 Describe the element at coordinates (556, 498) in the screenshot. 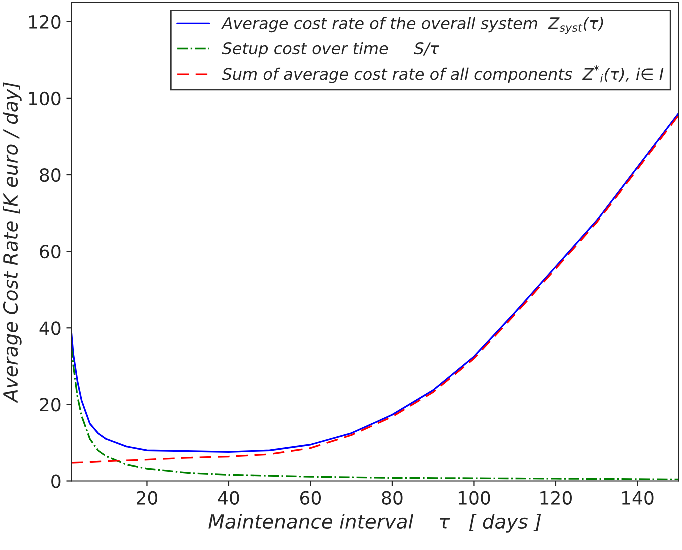

I see `x-tick-label: 120` at that location.